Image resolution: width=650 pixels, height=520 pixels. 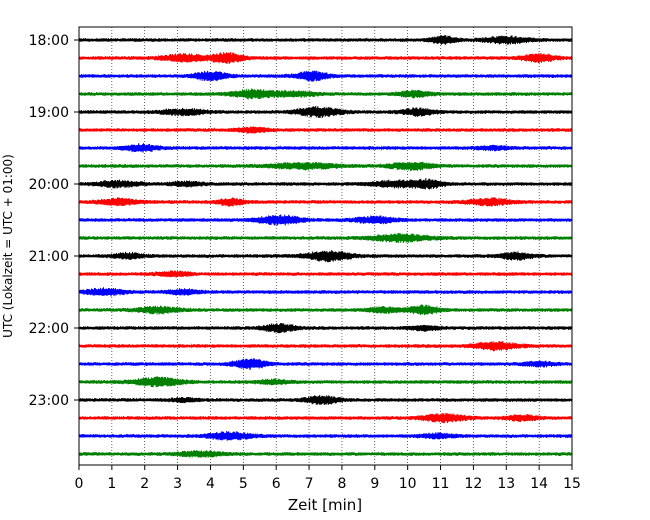 What do you see at coordinates (325, 238) in the screenshot?
I see `trace-2045` at bounding box center [325, 238].